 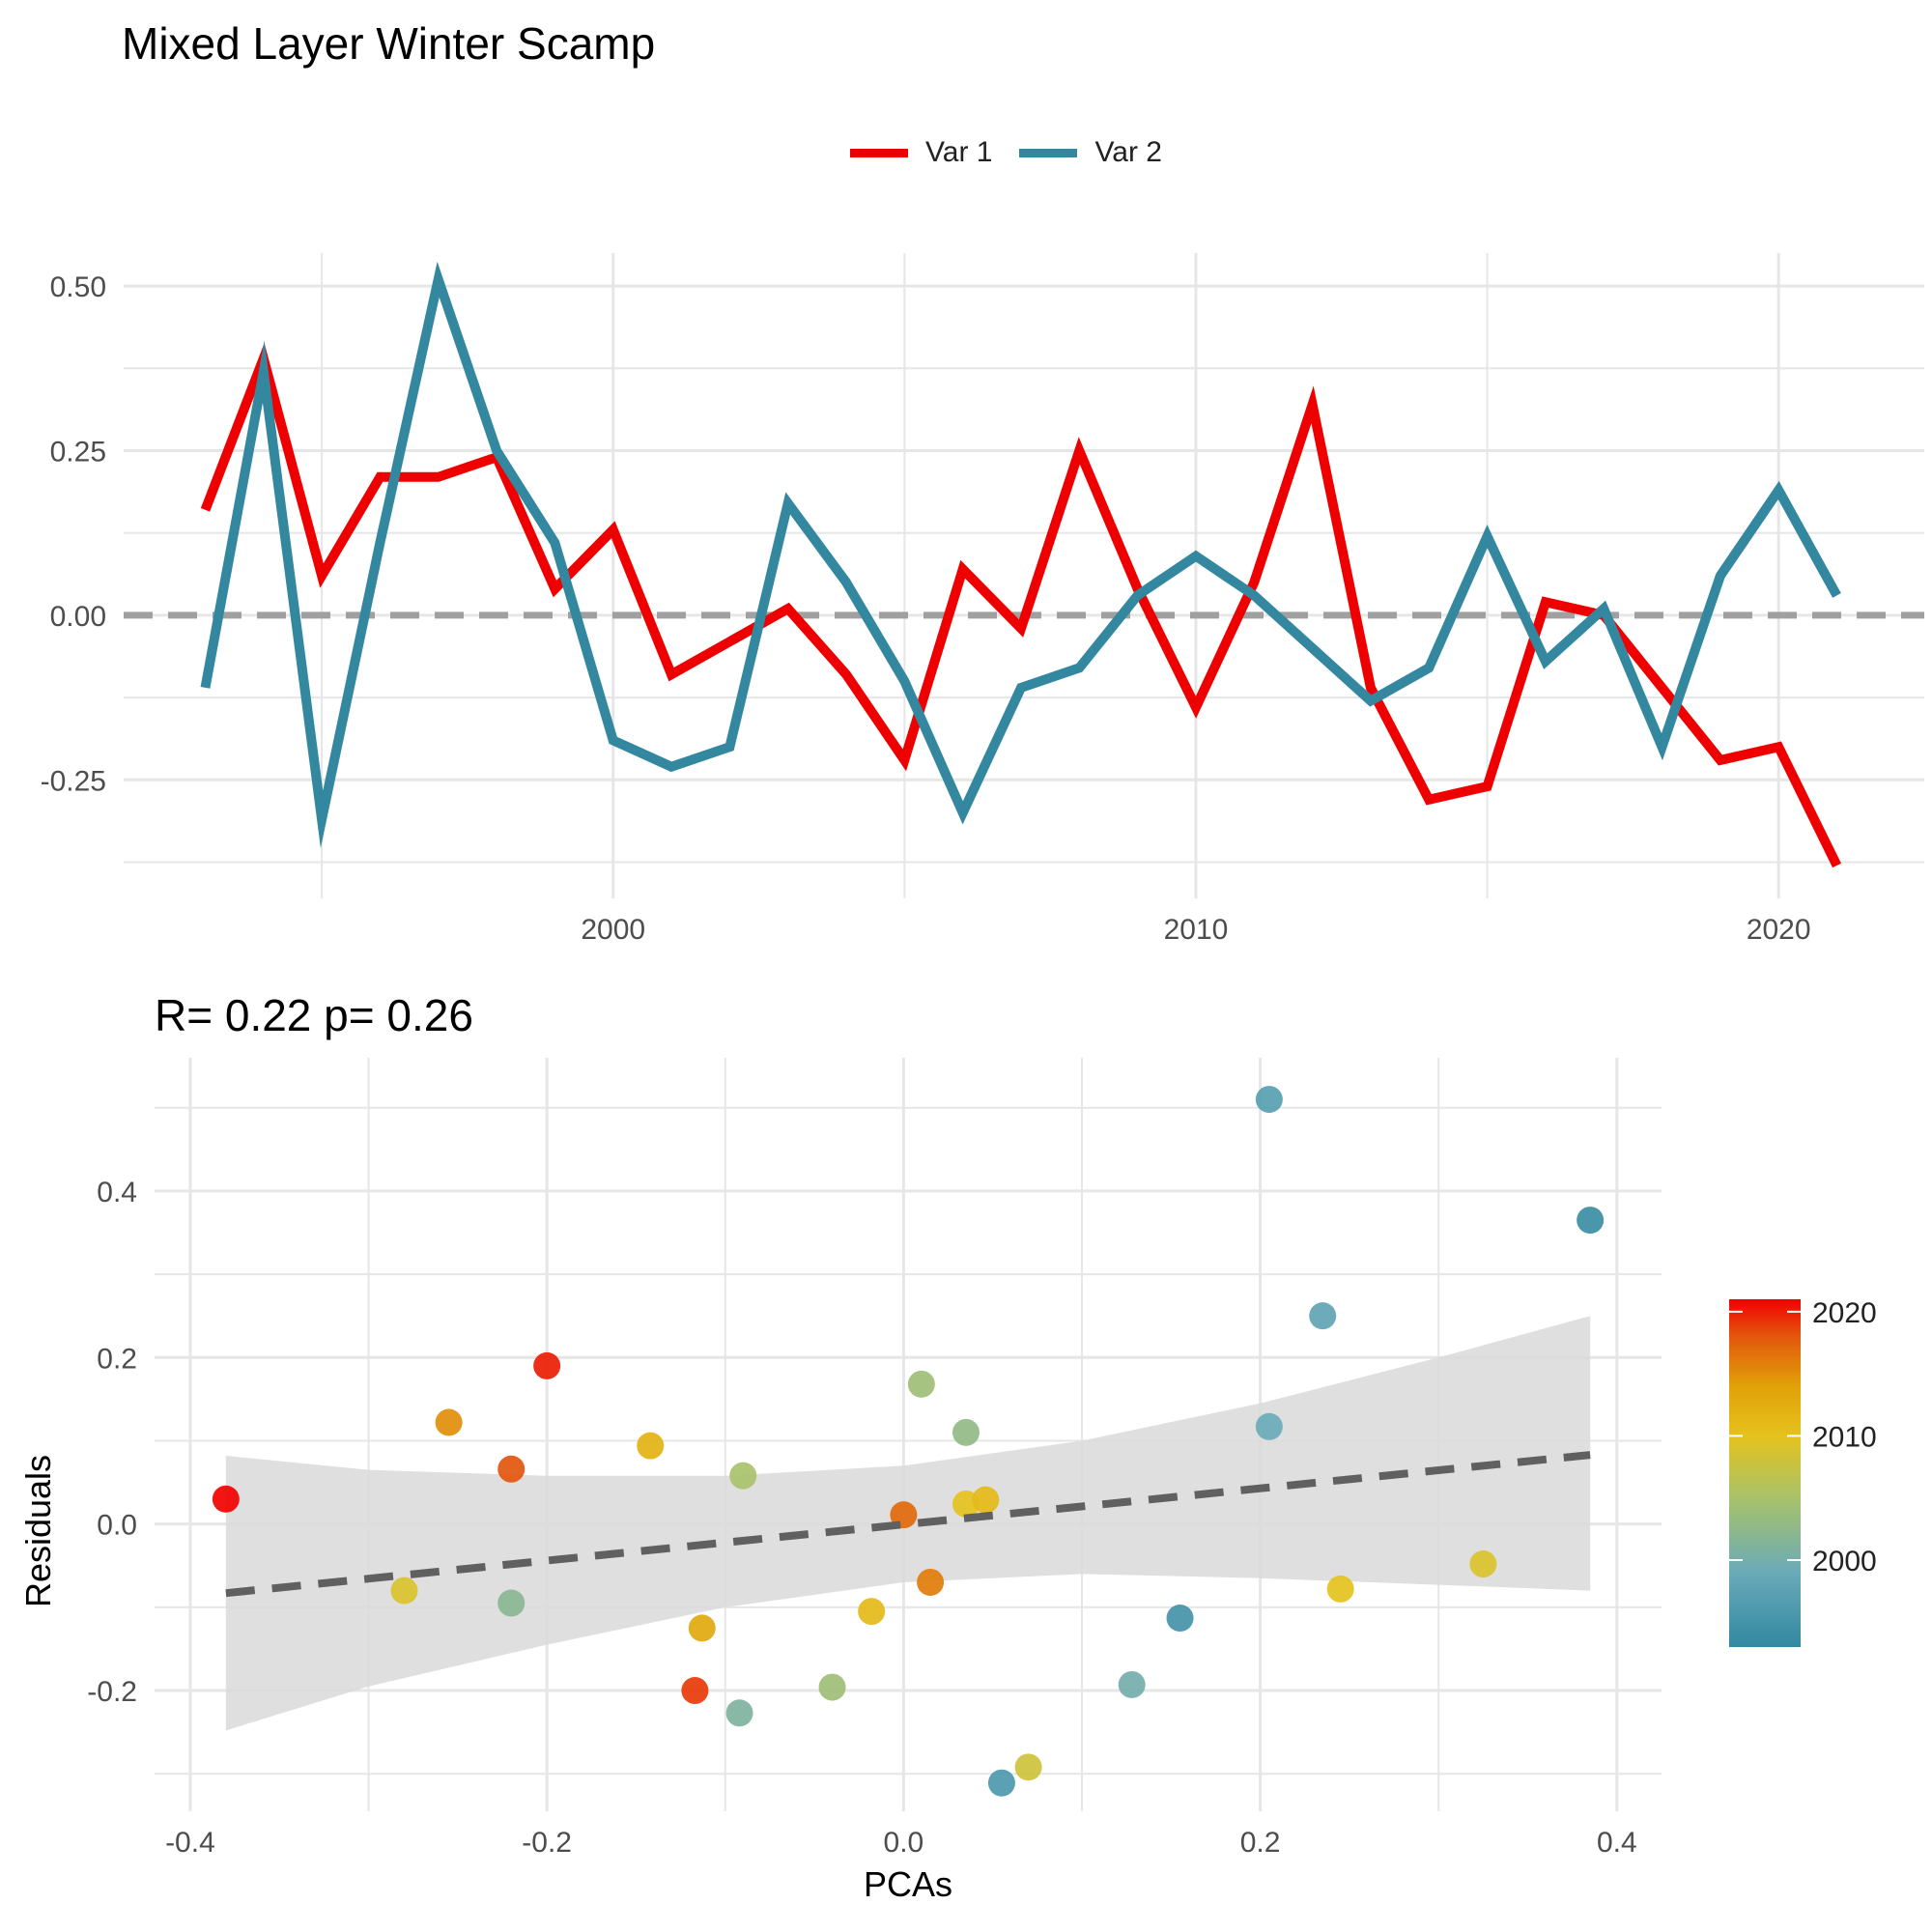 I want to click on legend-swatch-var1, so click(x=879, y=152).